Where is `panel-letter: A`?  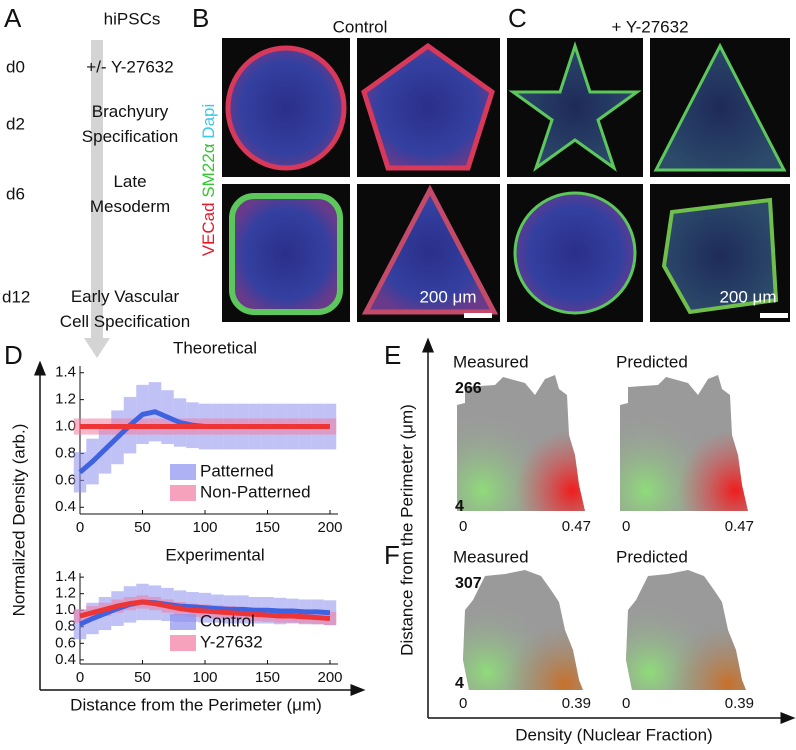
panel-letter: A is located at coordinates (13, 18).